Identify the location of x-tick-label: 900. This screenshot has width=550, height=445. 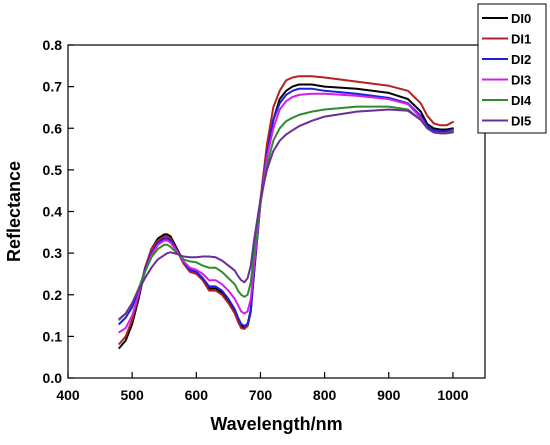
(389, 395).